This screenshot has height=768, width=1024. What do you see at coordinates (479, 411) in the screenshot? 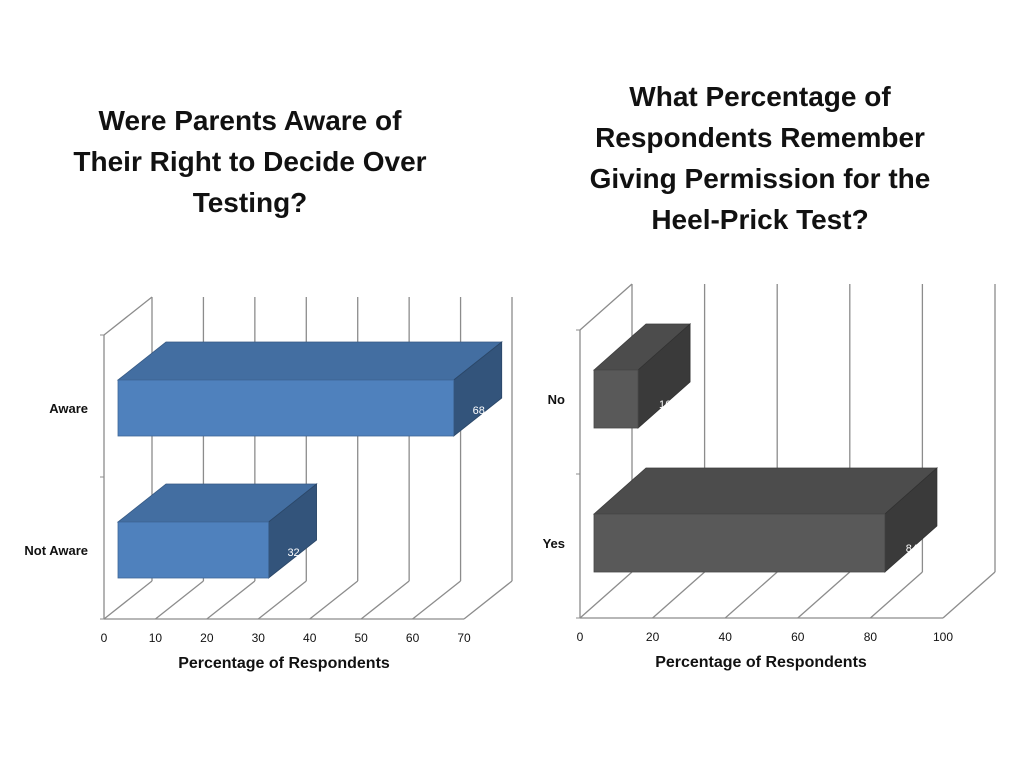
I see `chart-1-data-label: 68` at bounding box center [479, 411].